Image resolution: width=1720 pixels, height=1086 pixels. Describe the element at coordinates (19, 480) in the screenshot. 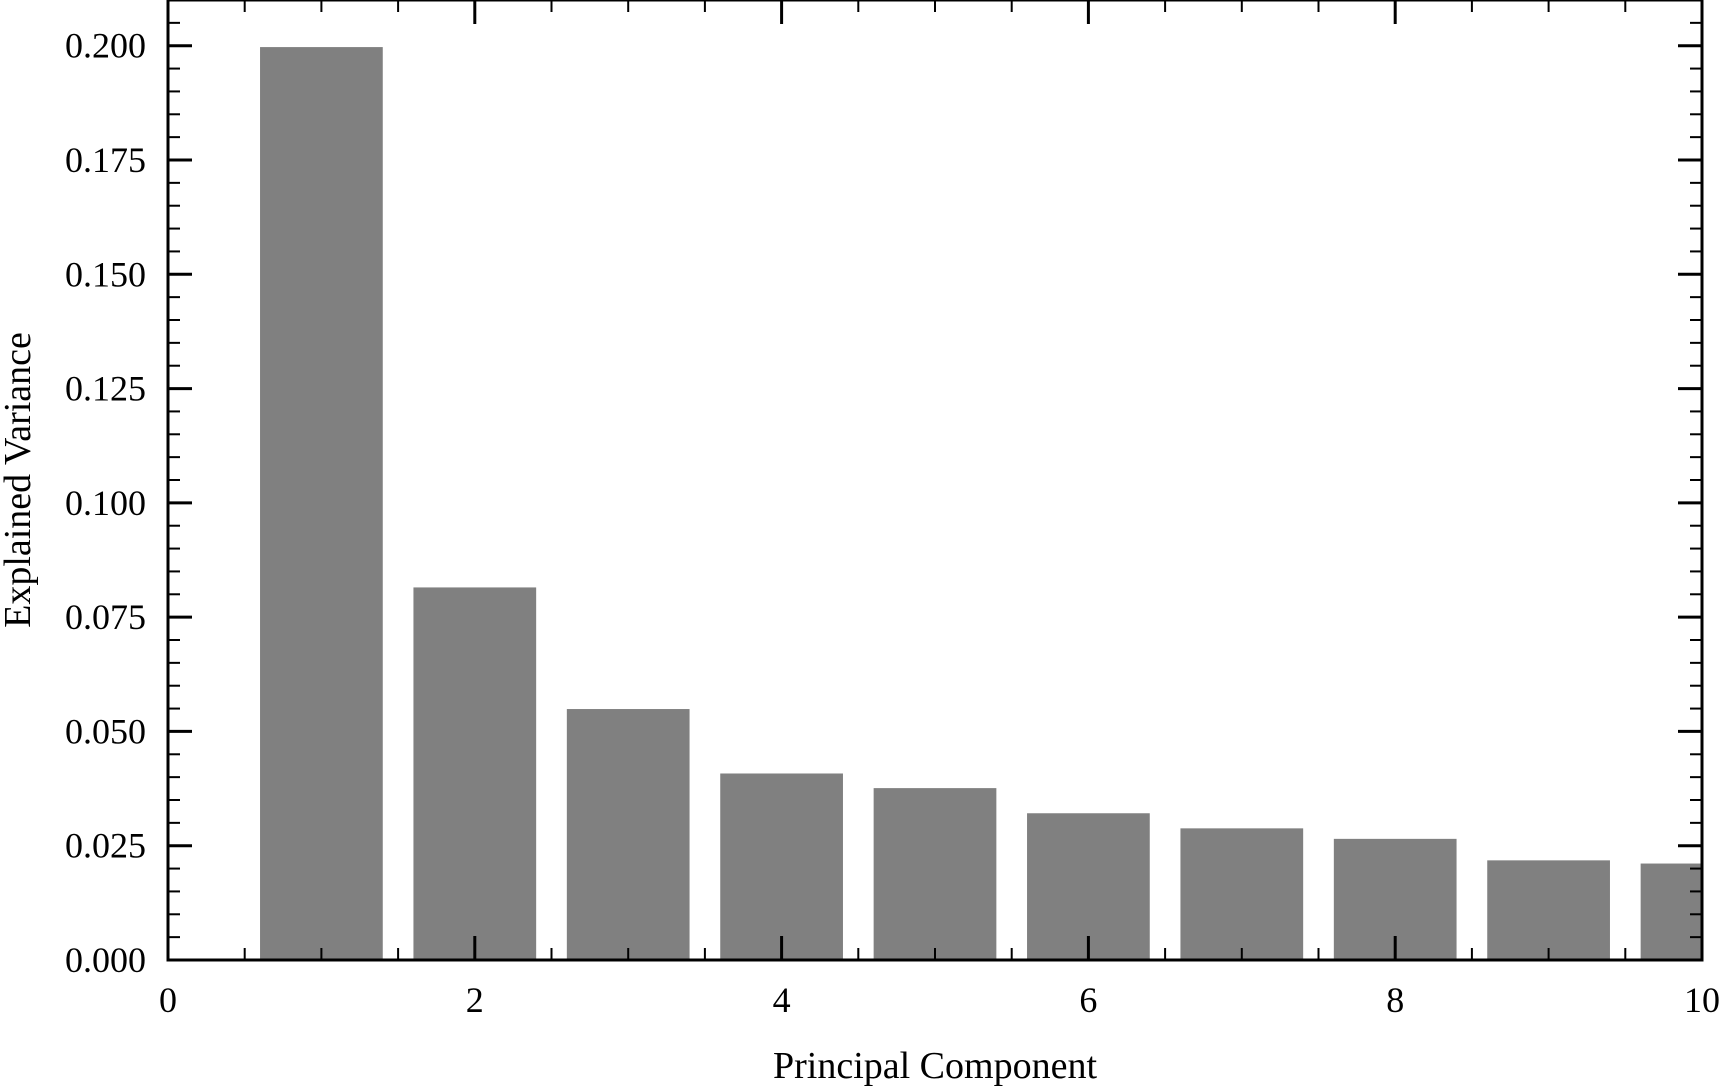

I see `y-axis-label: Explained Variance` at that location.